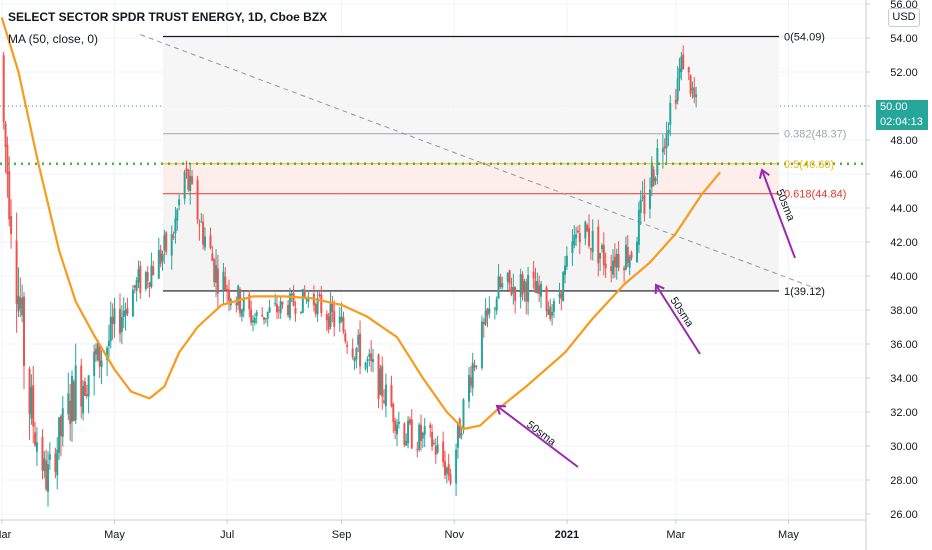 The height and width of the screenshot is (550, 932). I want to click on x-tick-label: Mar, so click(6, 535).